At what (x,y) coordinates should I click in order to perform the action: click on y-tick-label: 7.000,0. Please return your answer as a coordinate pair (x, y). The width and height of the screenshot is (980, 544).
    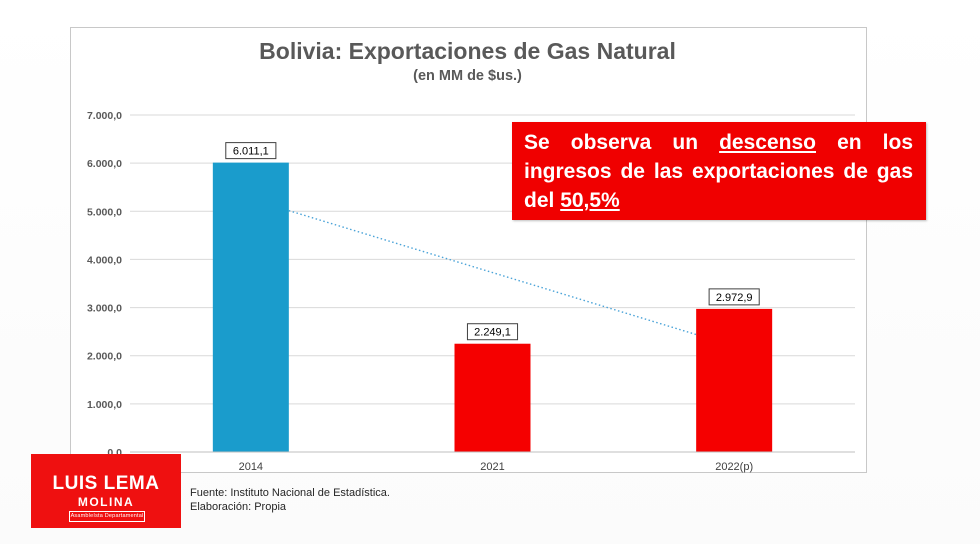
    Looking at the image, I should click on (104, 116).